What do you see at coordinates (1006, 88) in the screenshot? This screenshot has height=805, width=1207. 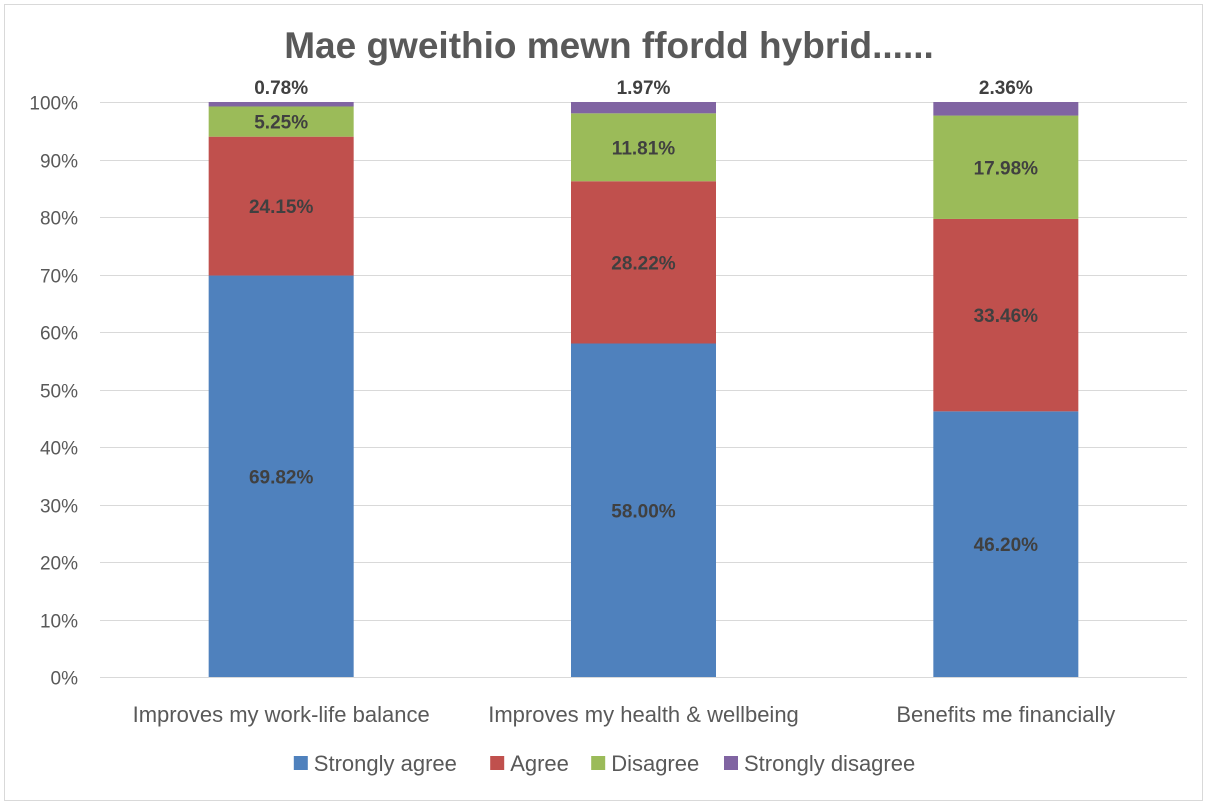 I see `data-label: 2.36%` at bounding box center [1006, 88].